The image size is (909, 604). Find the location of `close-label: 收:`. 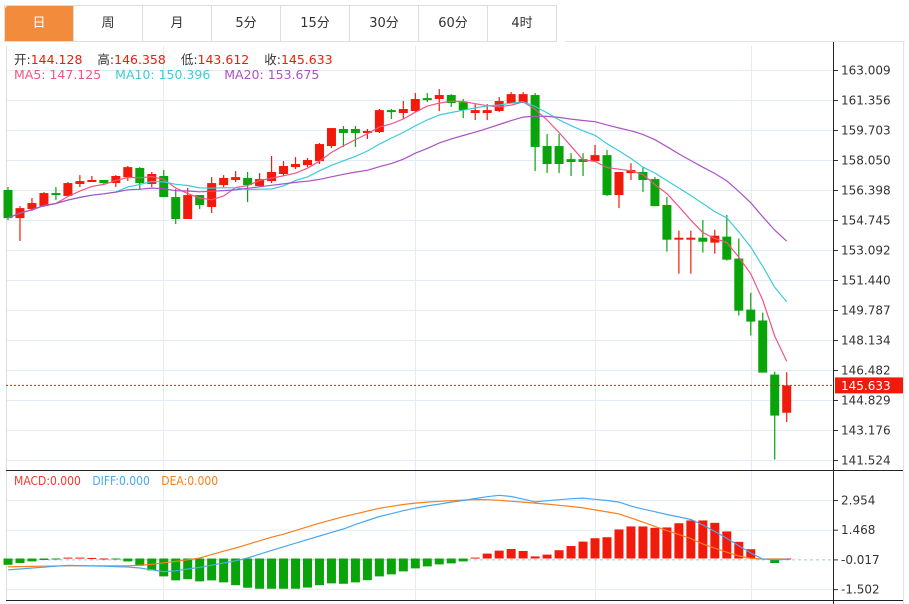

close-label: 收: is located at coordinates (272, 59).